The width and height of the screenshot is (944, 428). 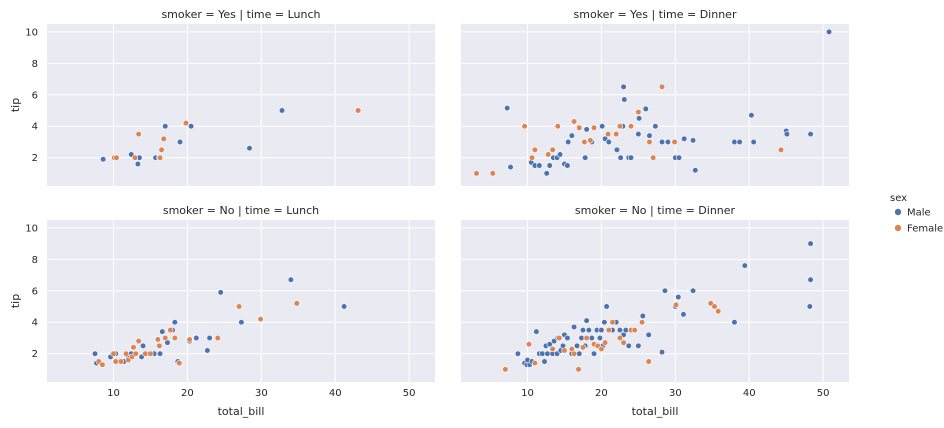 I want to click on x-tick-label: 20, so click(x=601, y=393).